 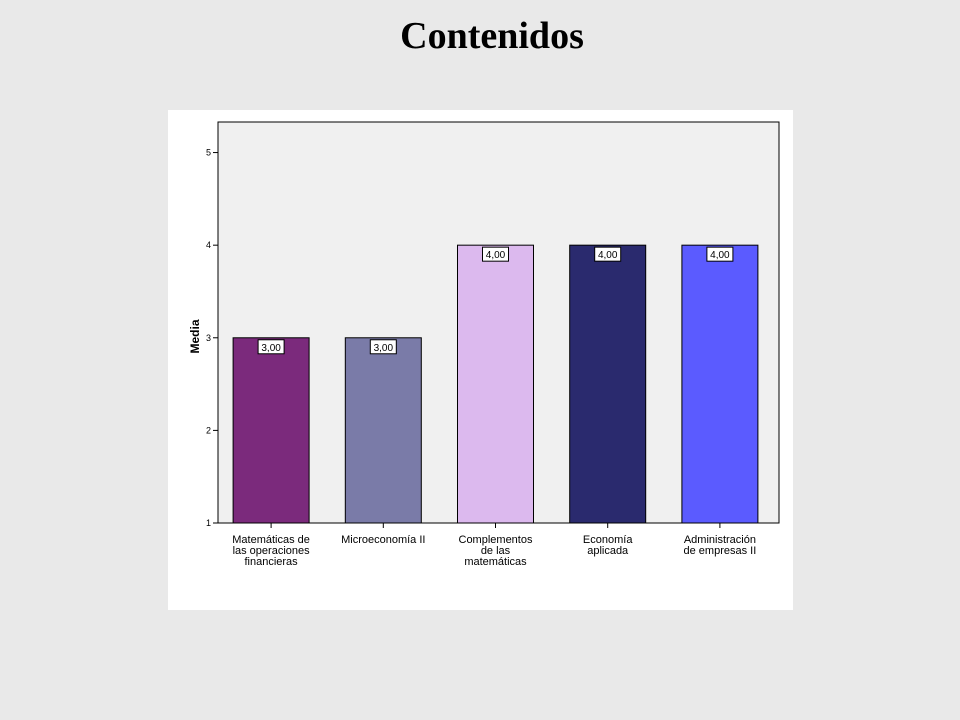 What do you see at coordinates (208, 523) in the screenshot?
I see `y-tick-label: 1` at bounding box center [208, 523].